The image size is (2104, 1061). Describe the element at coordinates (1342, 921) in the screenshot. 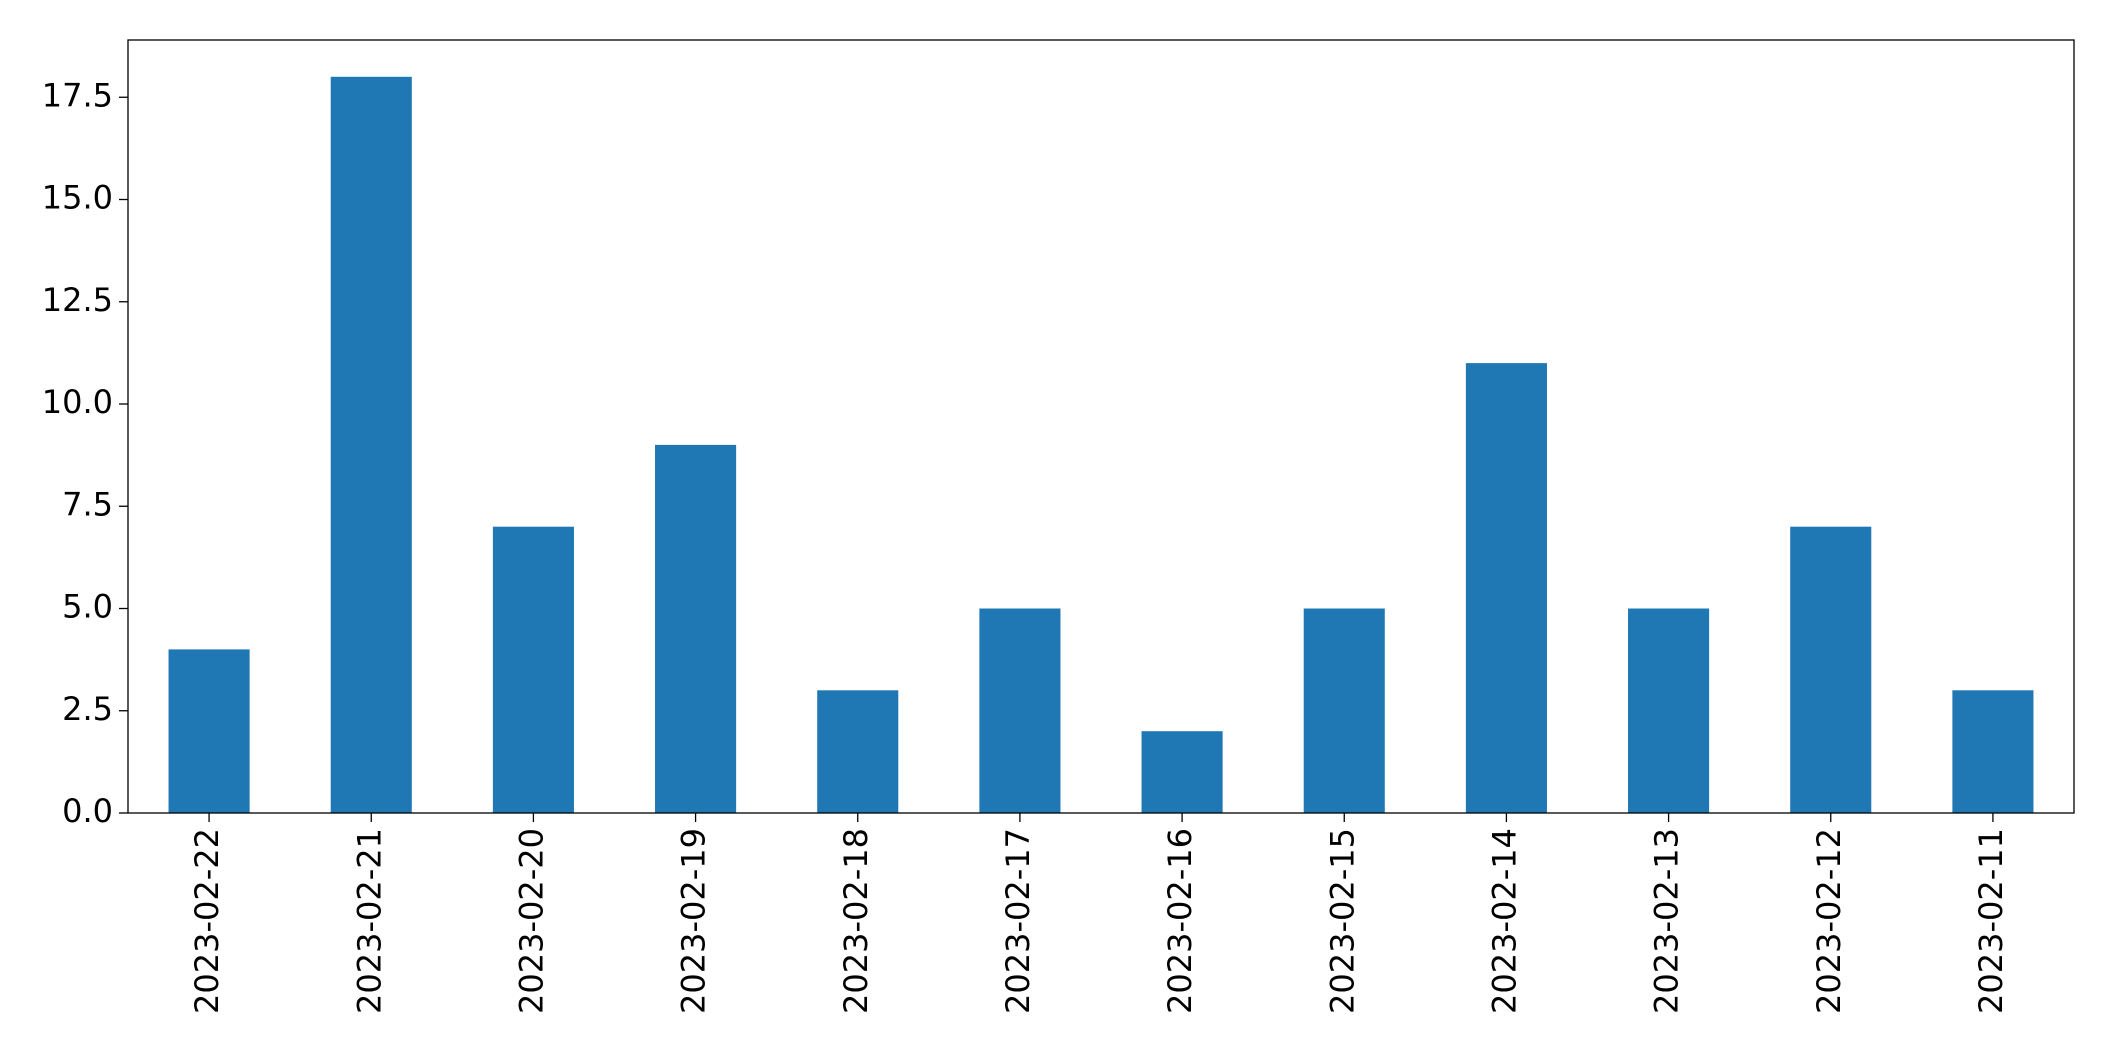

I see `x-tick-label: 2023-02-15` at that location.